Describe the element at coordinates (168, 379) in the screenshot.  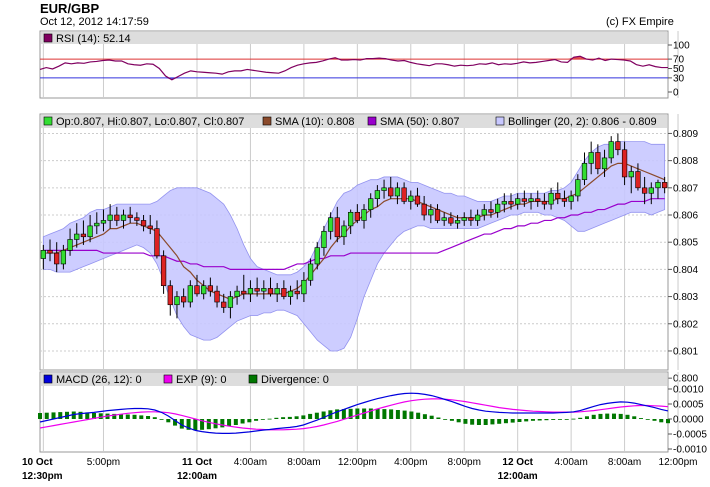
I see `legend-swatch-exp` at that location.